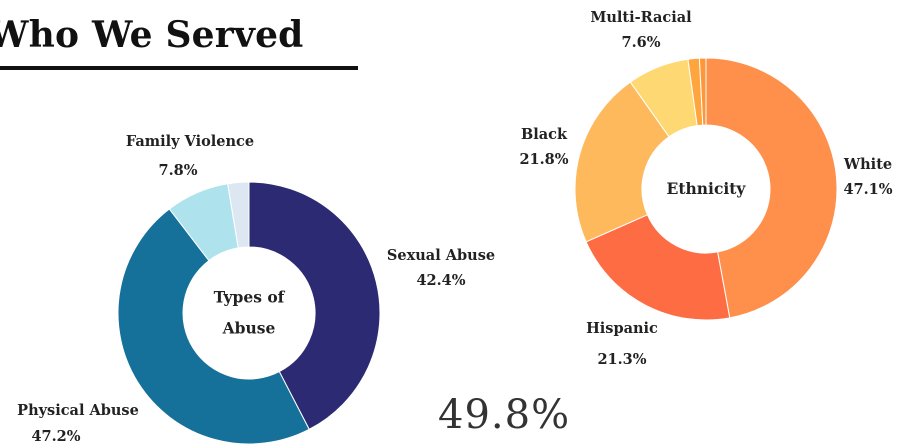 Image resolution: width=908 pixels, height=448 pixels. I want to click on slice-label-black: Black, so click(544, 134).